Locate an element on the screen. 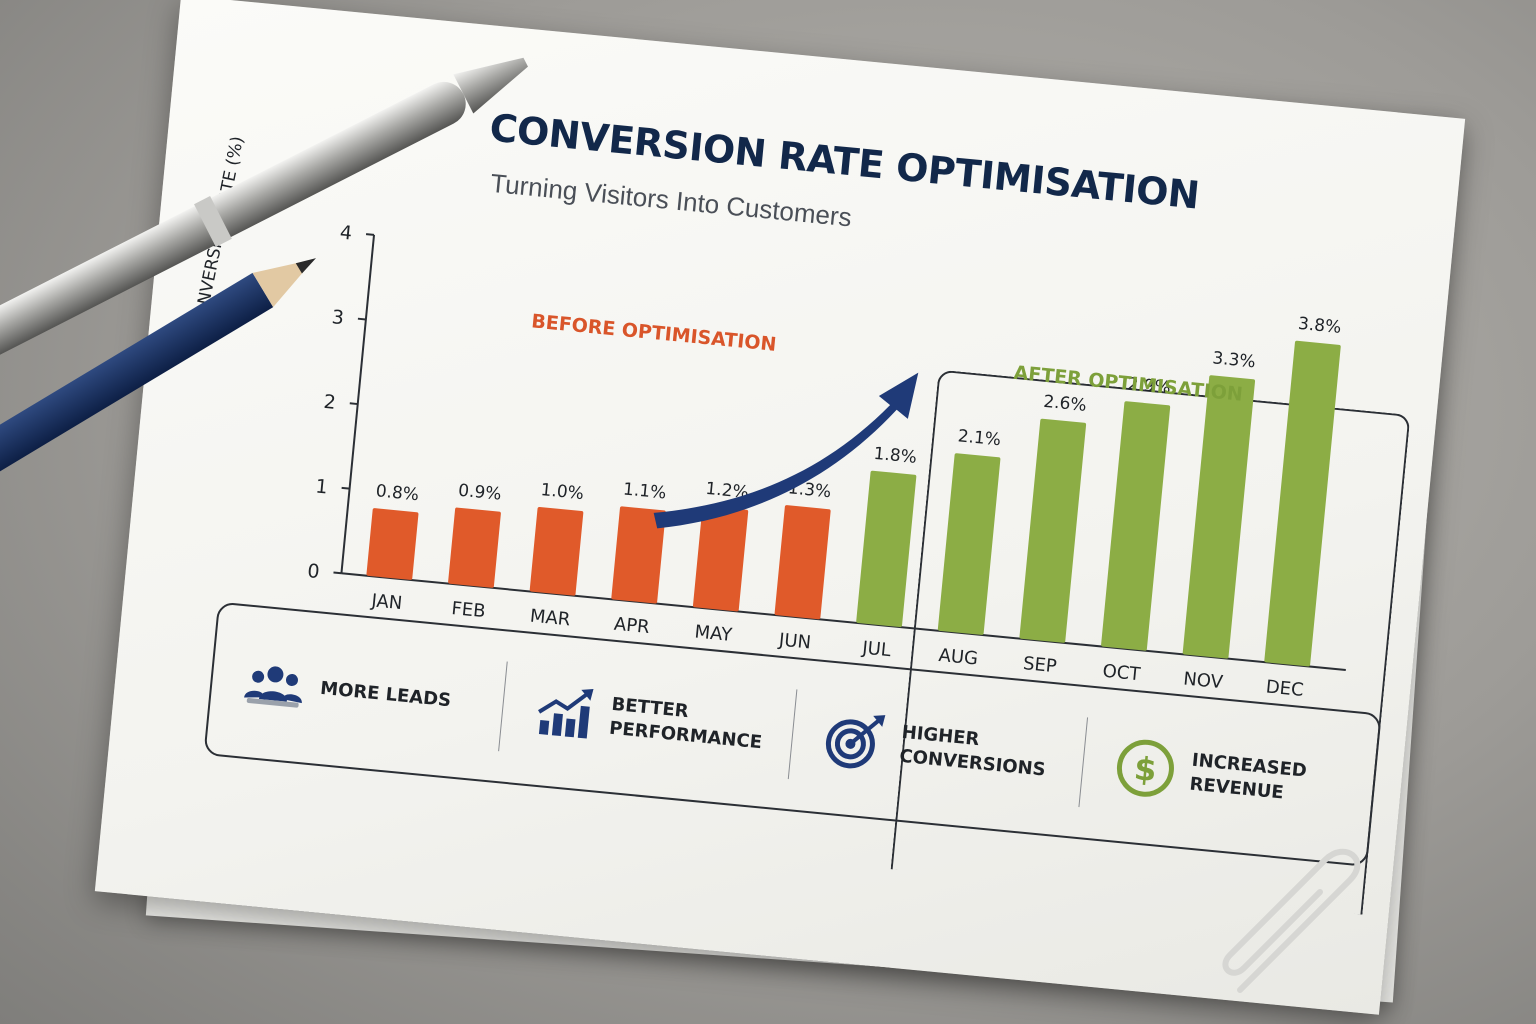 This screenshot has height=1024, width=1536. x-tick-label-may: MAY is located at coordinates (714, 633).